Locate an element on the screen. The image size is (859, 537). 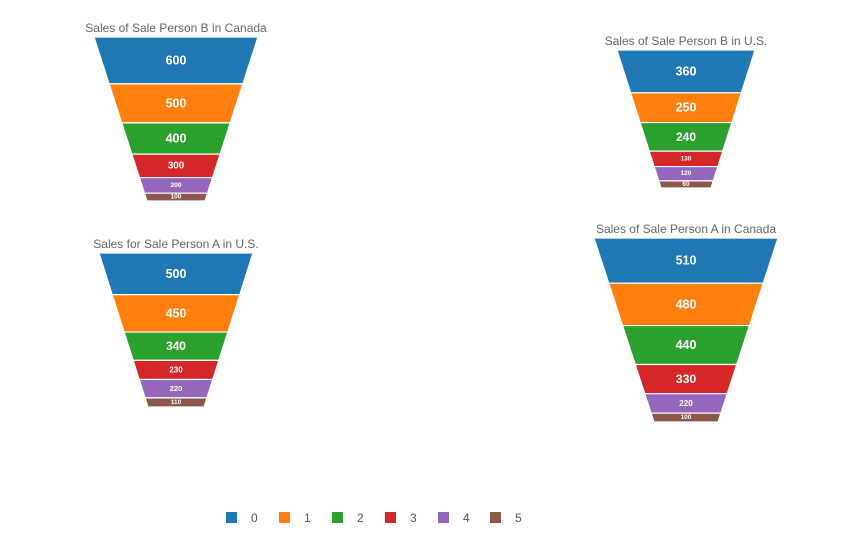
legend-label: 2 is located at coordinates (360, 518).